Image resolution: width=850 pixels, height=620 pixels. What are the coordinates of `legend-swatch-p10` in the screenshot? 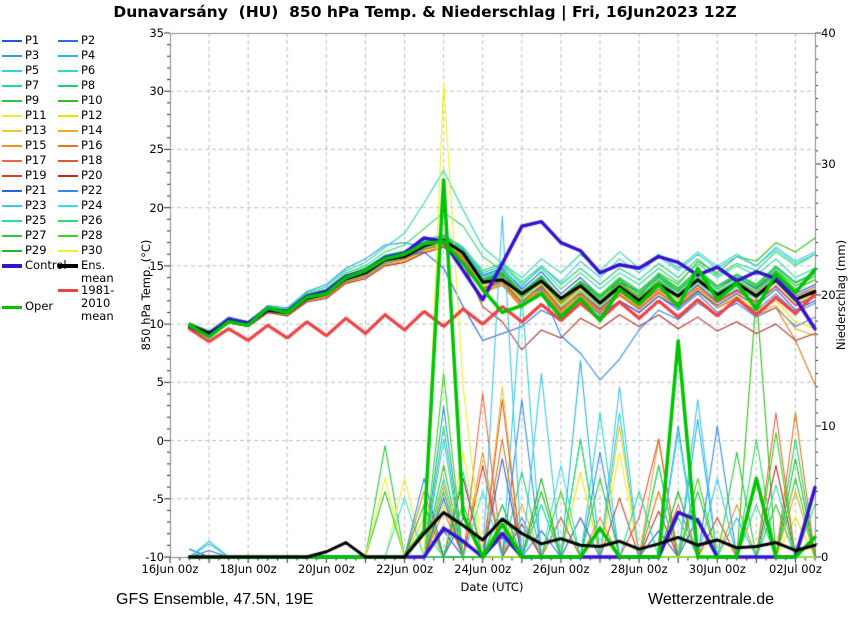 It's located at (68, 101).